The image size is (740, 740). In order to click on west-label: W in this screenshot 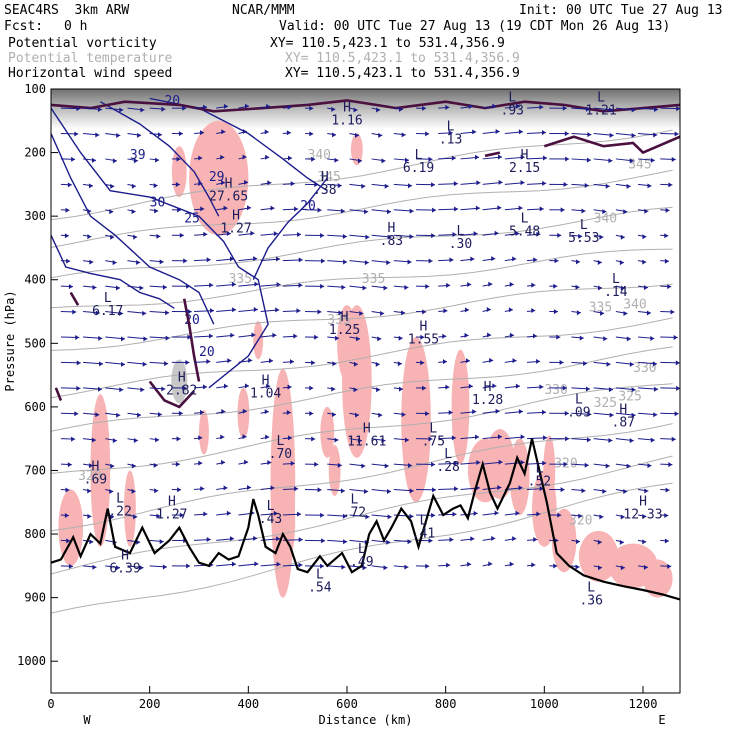, I will do `click(87, 720)`.